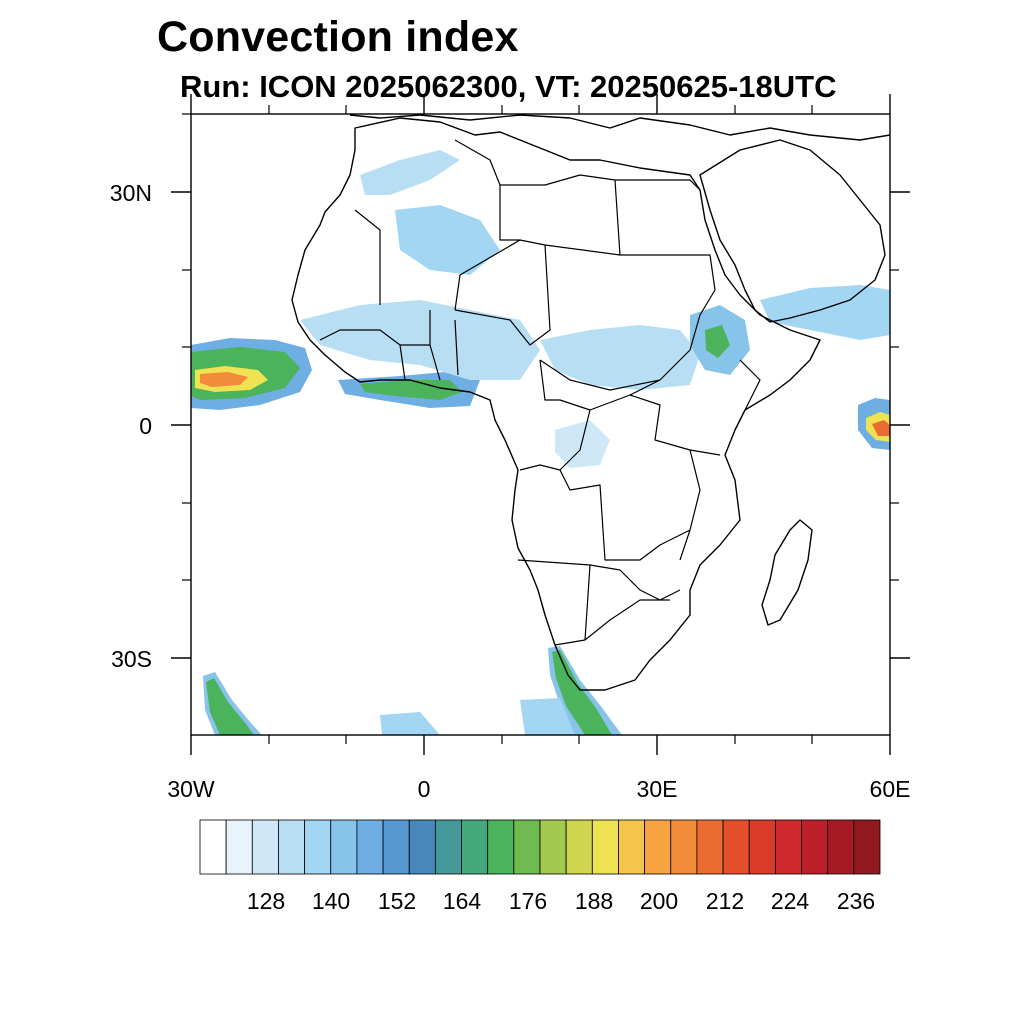 The height and width of the screenshot is (1024, 1024). I want to click on arabian-sea-field, so click(825, 312).